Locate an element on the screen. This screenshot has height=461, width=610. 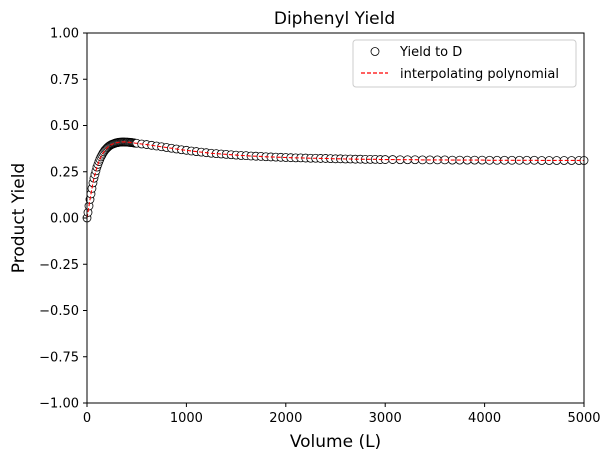
legend-marker-yield-to-d is located at coordinates (375, 51).